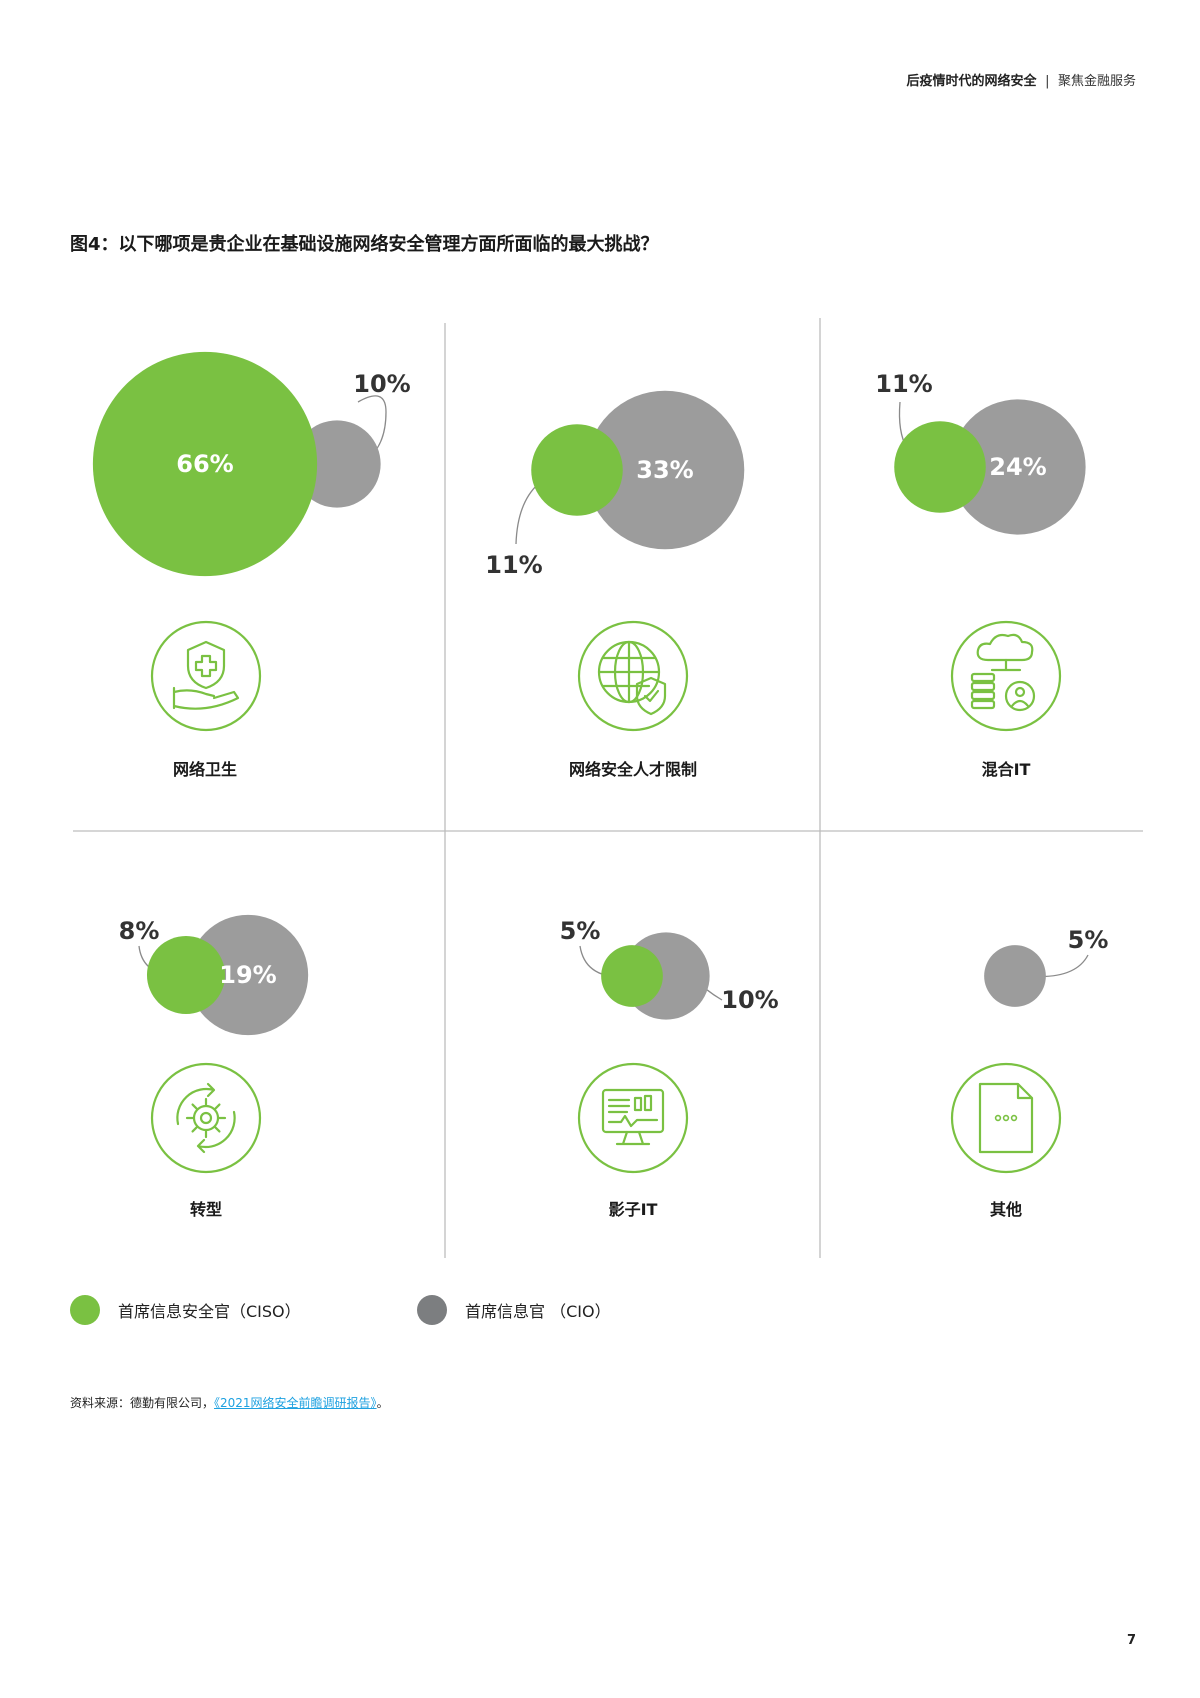  What do you see at coordinates (1006, 769) in the screenshot?
I see `category-label: 混合IT` at bounding box center [1006, 769].